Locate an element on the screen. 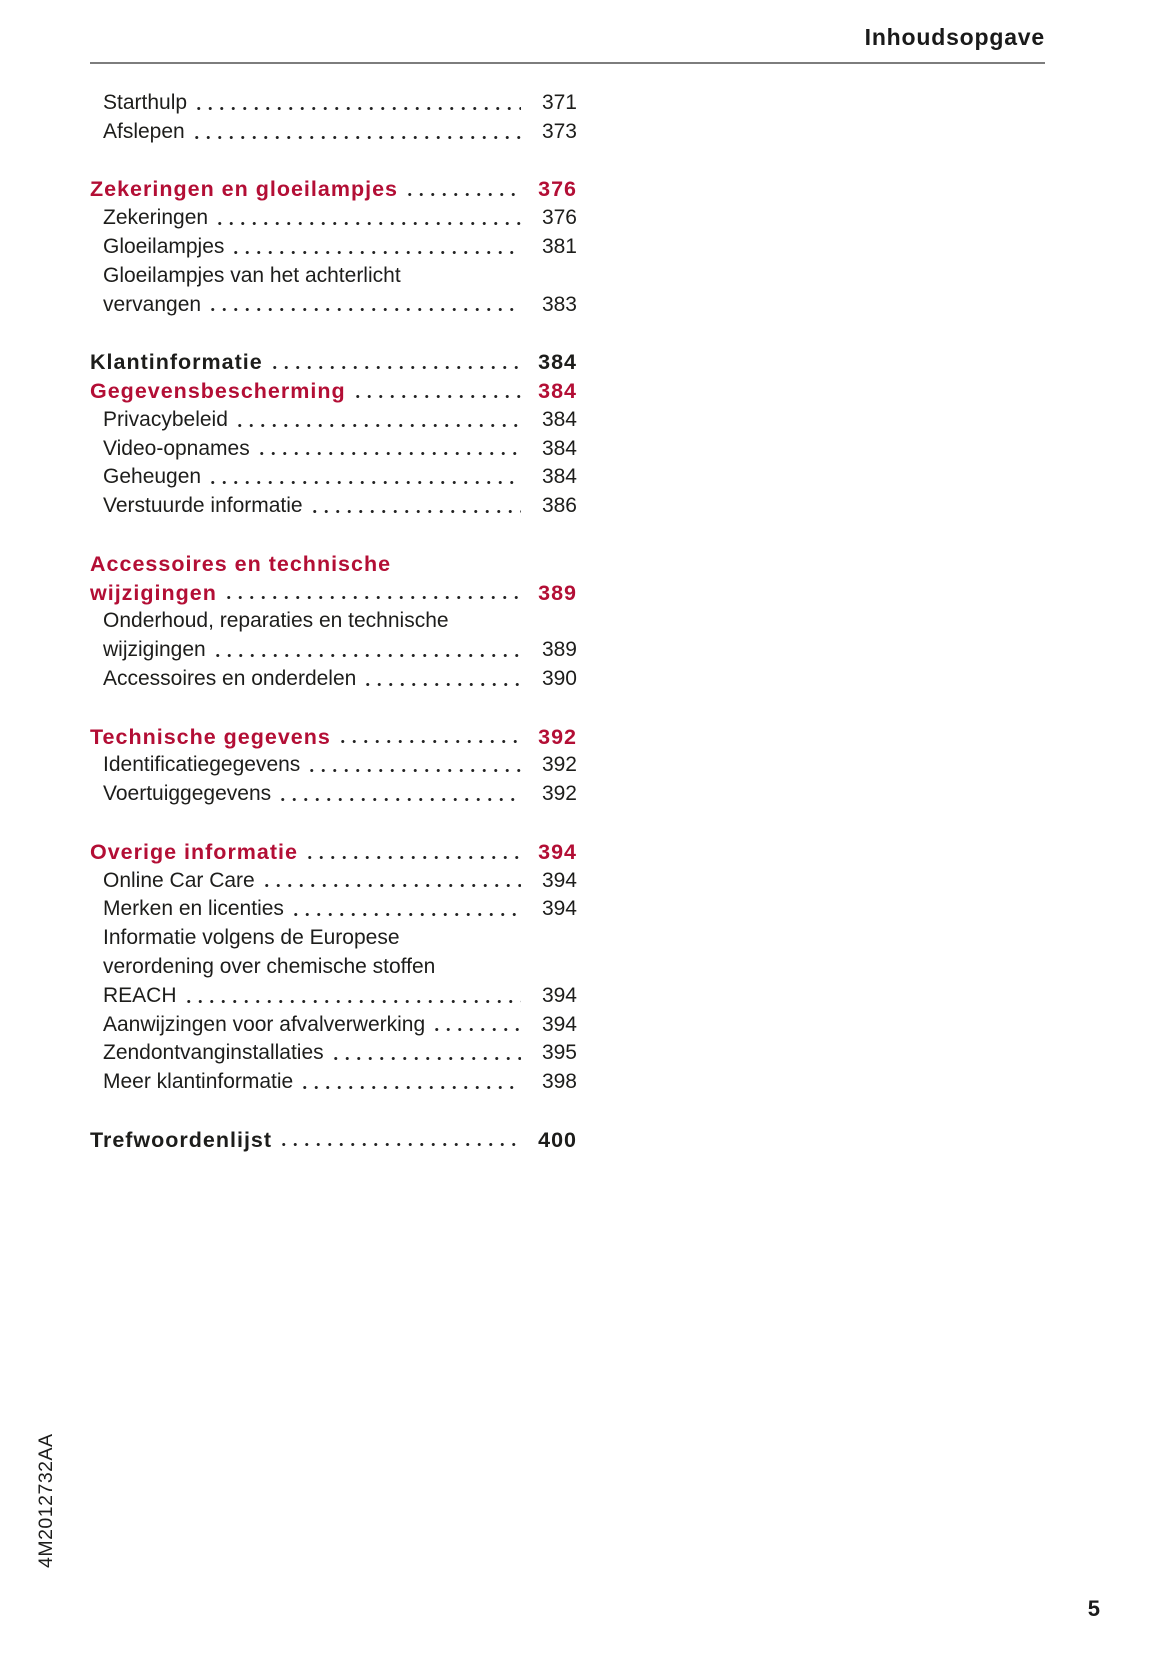 The width and height of the screenshot is (1165, 1653). toc-entry: Voertuiggegevens 392 is located at coordinates (333, 794).